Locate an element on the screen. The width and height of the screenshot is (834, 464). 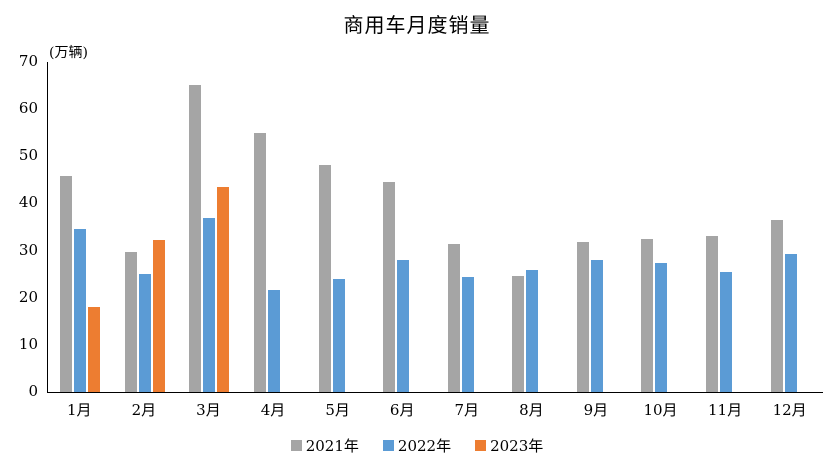
x-axis-label-10月: 10月 is located at coordinates (660, 410).